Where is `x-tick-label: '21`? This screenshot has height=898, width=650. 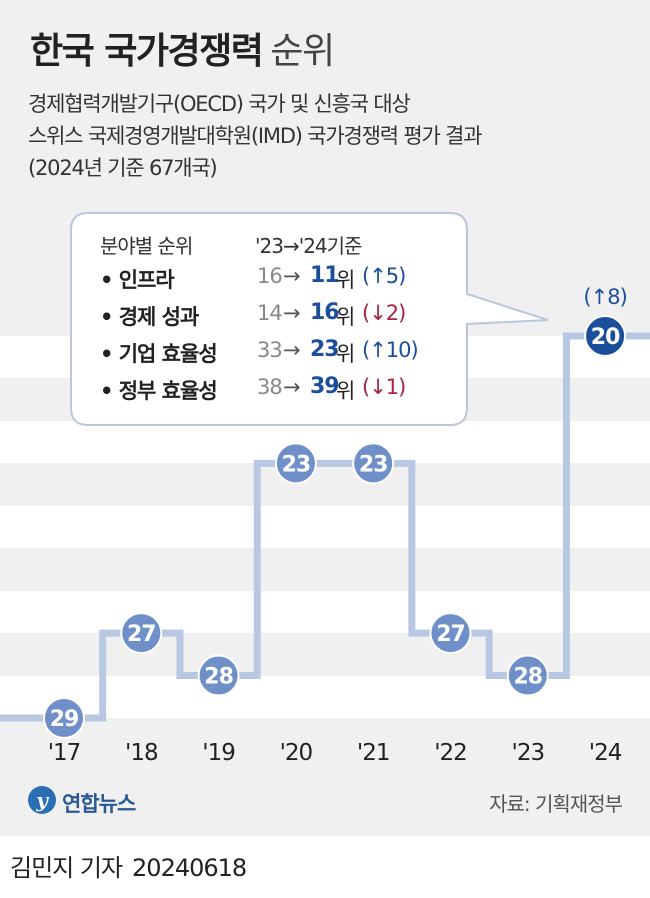 x-tick-label: '21 is located at coordinates (373, 753).